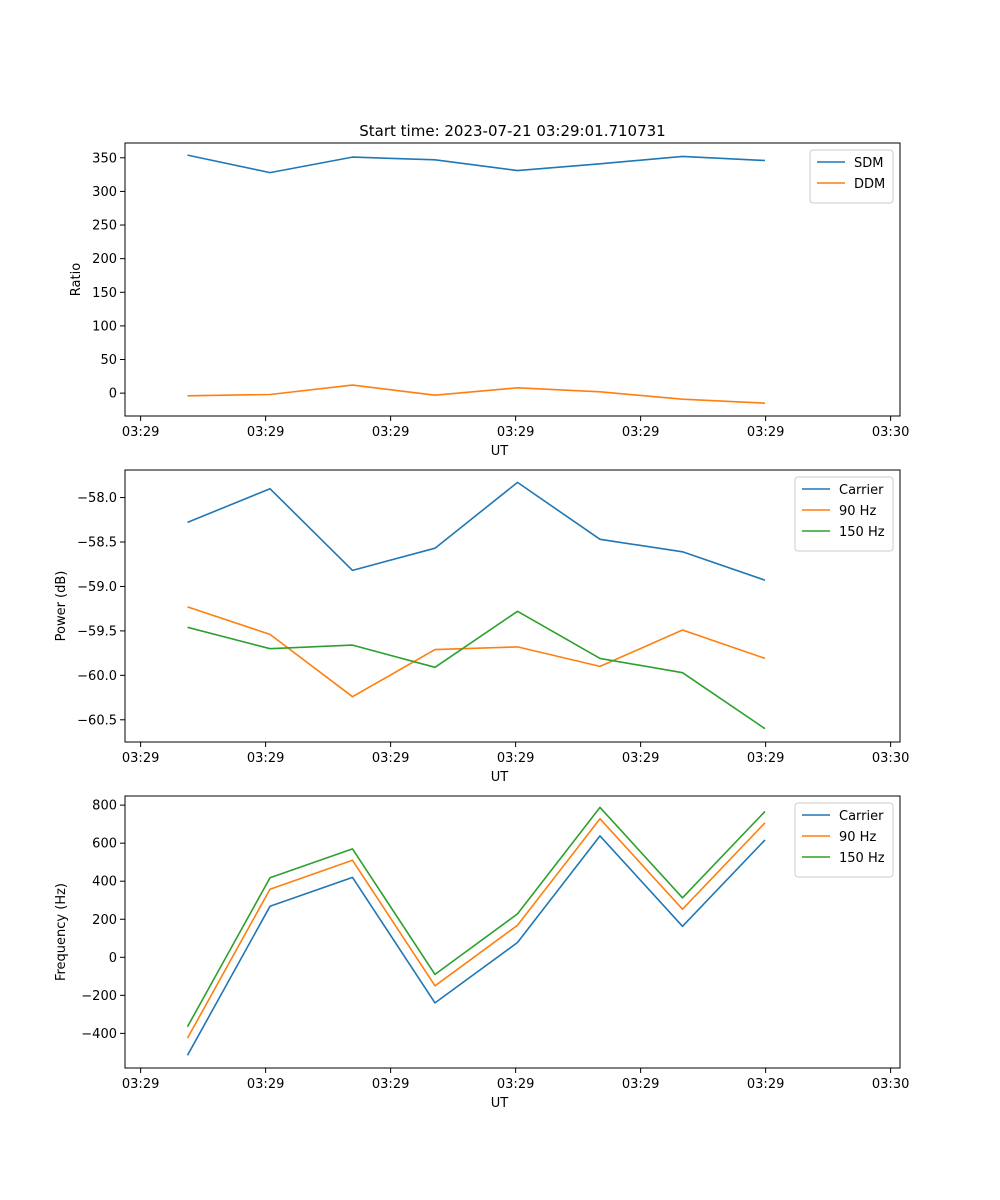  I want to click on y-tick-label: −58.5, so click(97, 543).